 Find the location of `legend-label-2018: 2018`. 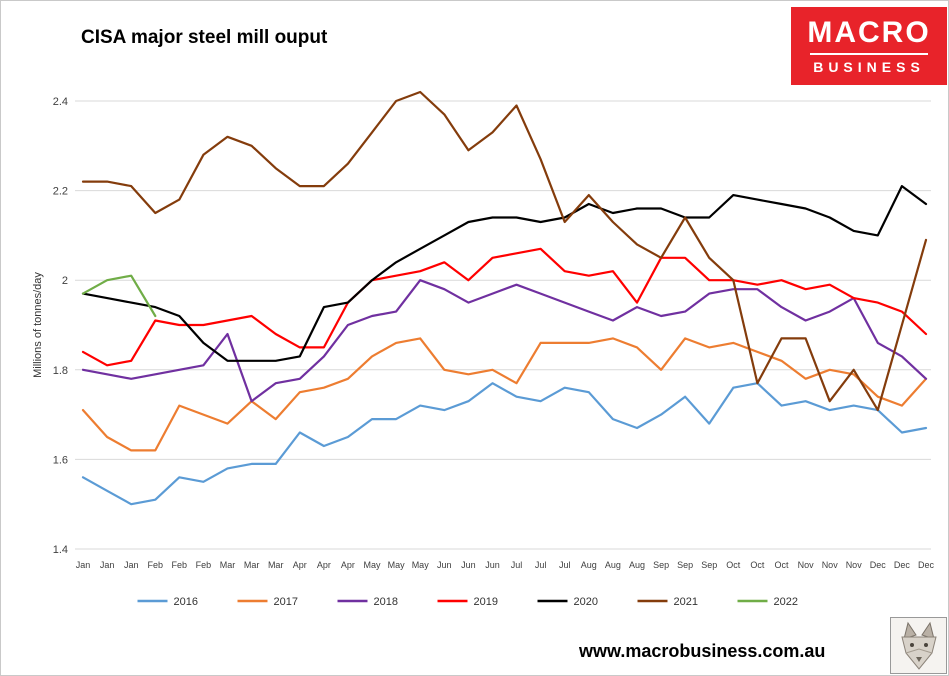

legend-label-2018: 2018 is located at coordinates (386, 602).